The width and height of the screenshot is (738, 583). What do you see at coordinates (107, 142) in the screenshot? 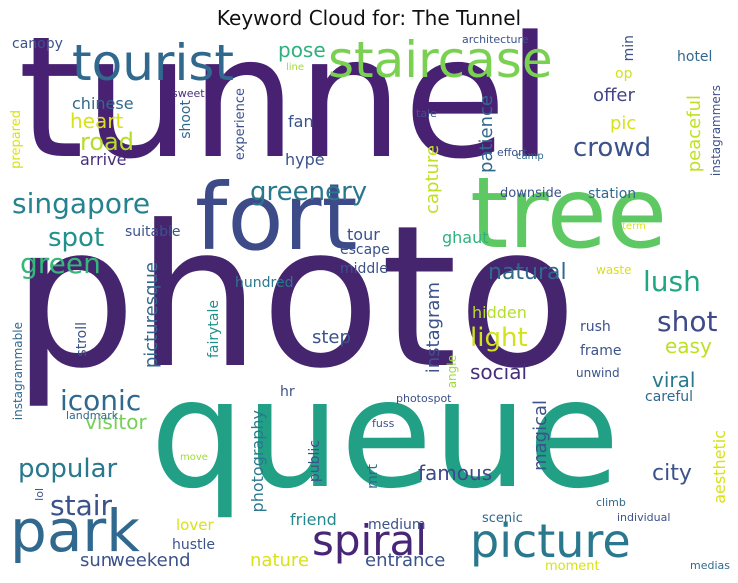
I see `word-road: road` at bounding box center [107, 142].